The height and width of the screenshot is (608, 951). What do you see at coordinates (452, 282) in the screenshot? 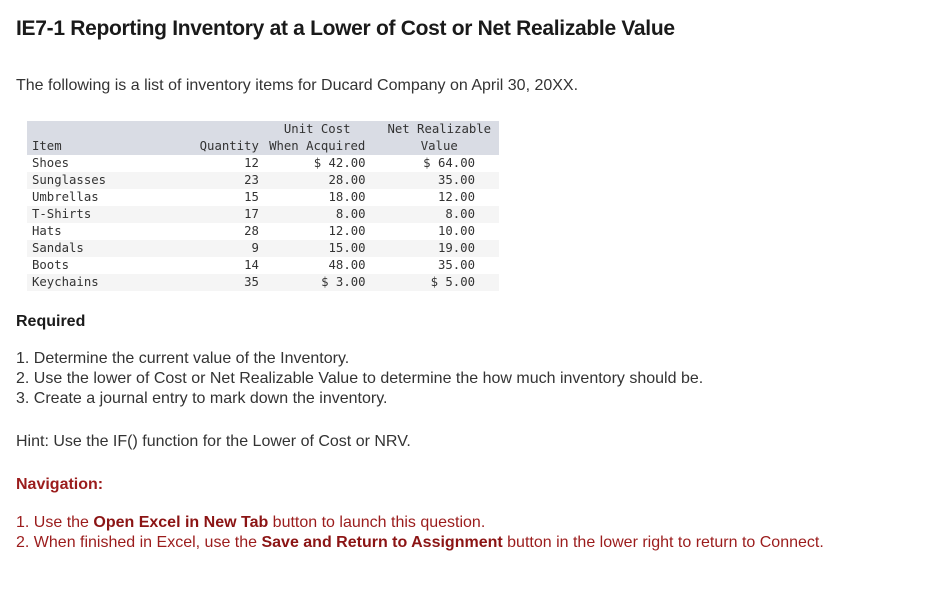
I see `cell-nrv: $ 5.00` at bounding box center [452, 282].